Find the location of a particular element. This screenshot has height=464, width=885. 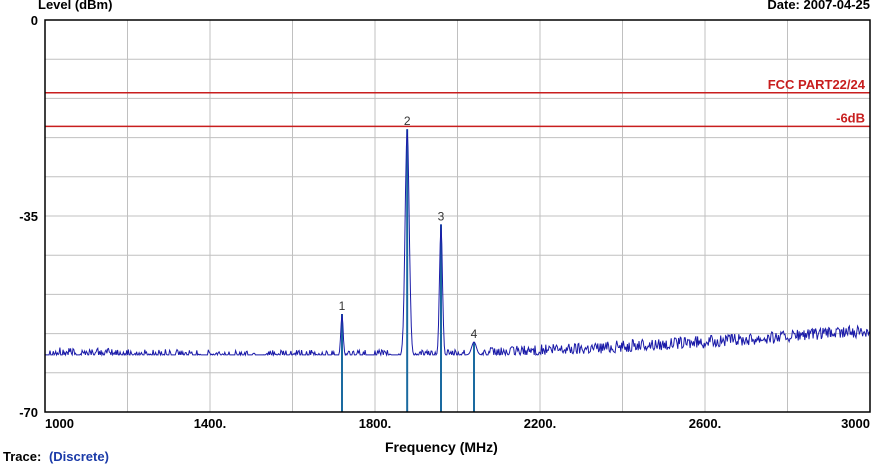

limit-lines: FCC PART22/24 -6dB is located at coordinates (457, 102).